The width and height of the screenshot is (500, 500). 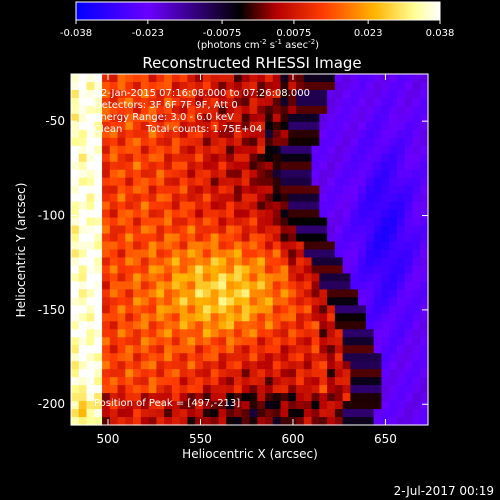 I want to click on y-tick-label: -100, so click(x=51, y=216).